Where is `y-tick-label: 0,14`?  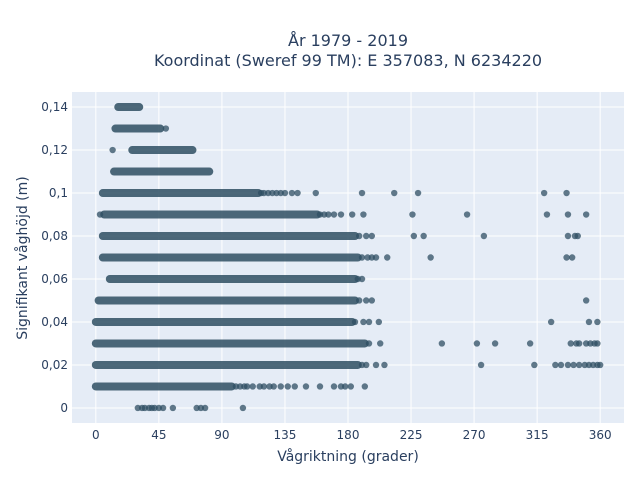
y-tick-label: 0,14 is located at coordinates (54, 107).